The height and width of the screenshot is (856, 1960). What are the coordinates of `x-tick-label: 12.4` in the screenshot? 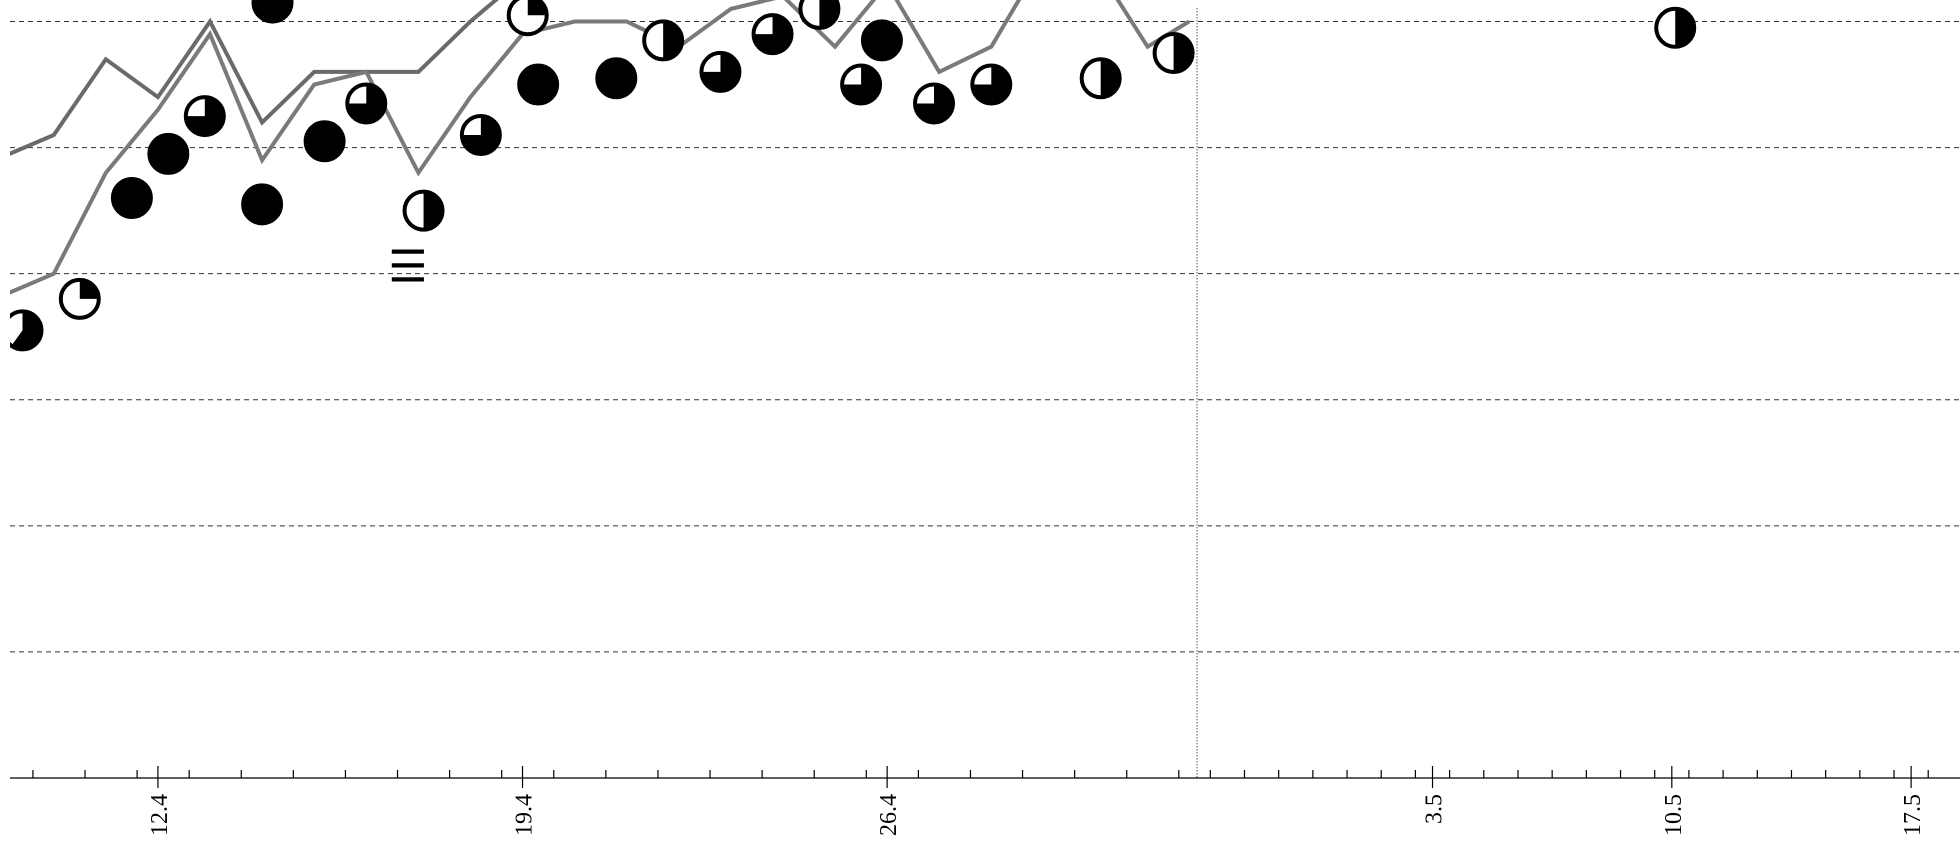 It's located at (160, 815).